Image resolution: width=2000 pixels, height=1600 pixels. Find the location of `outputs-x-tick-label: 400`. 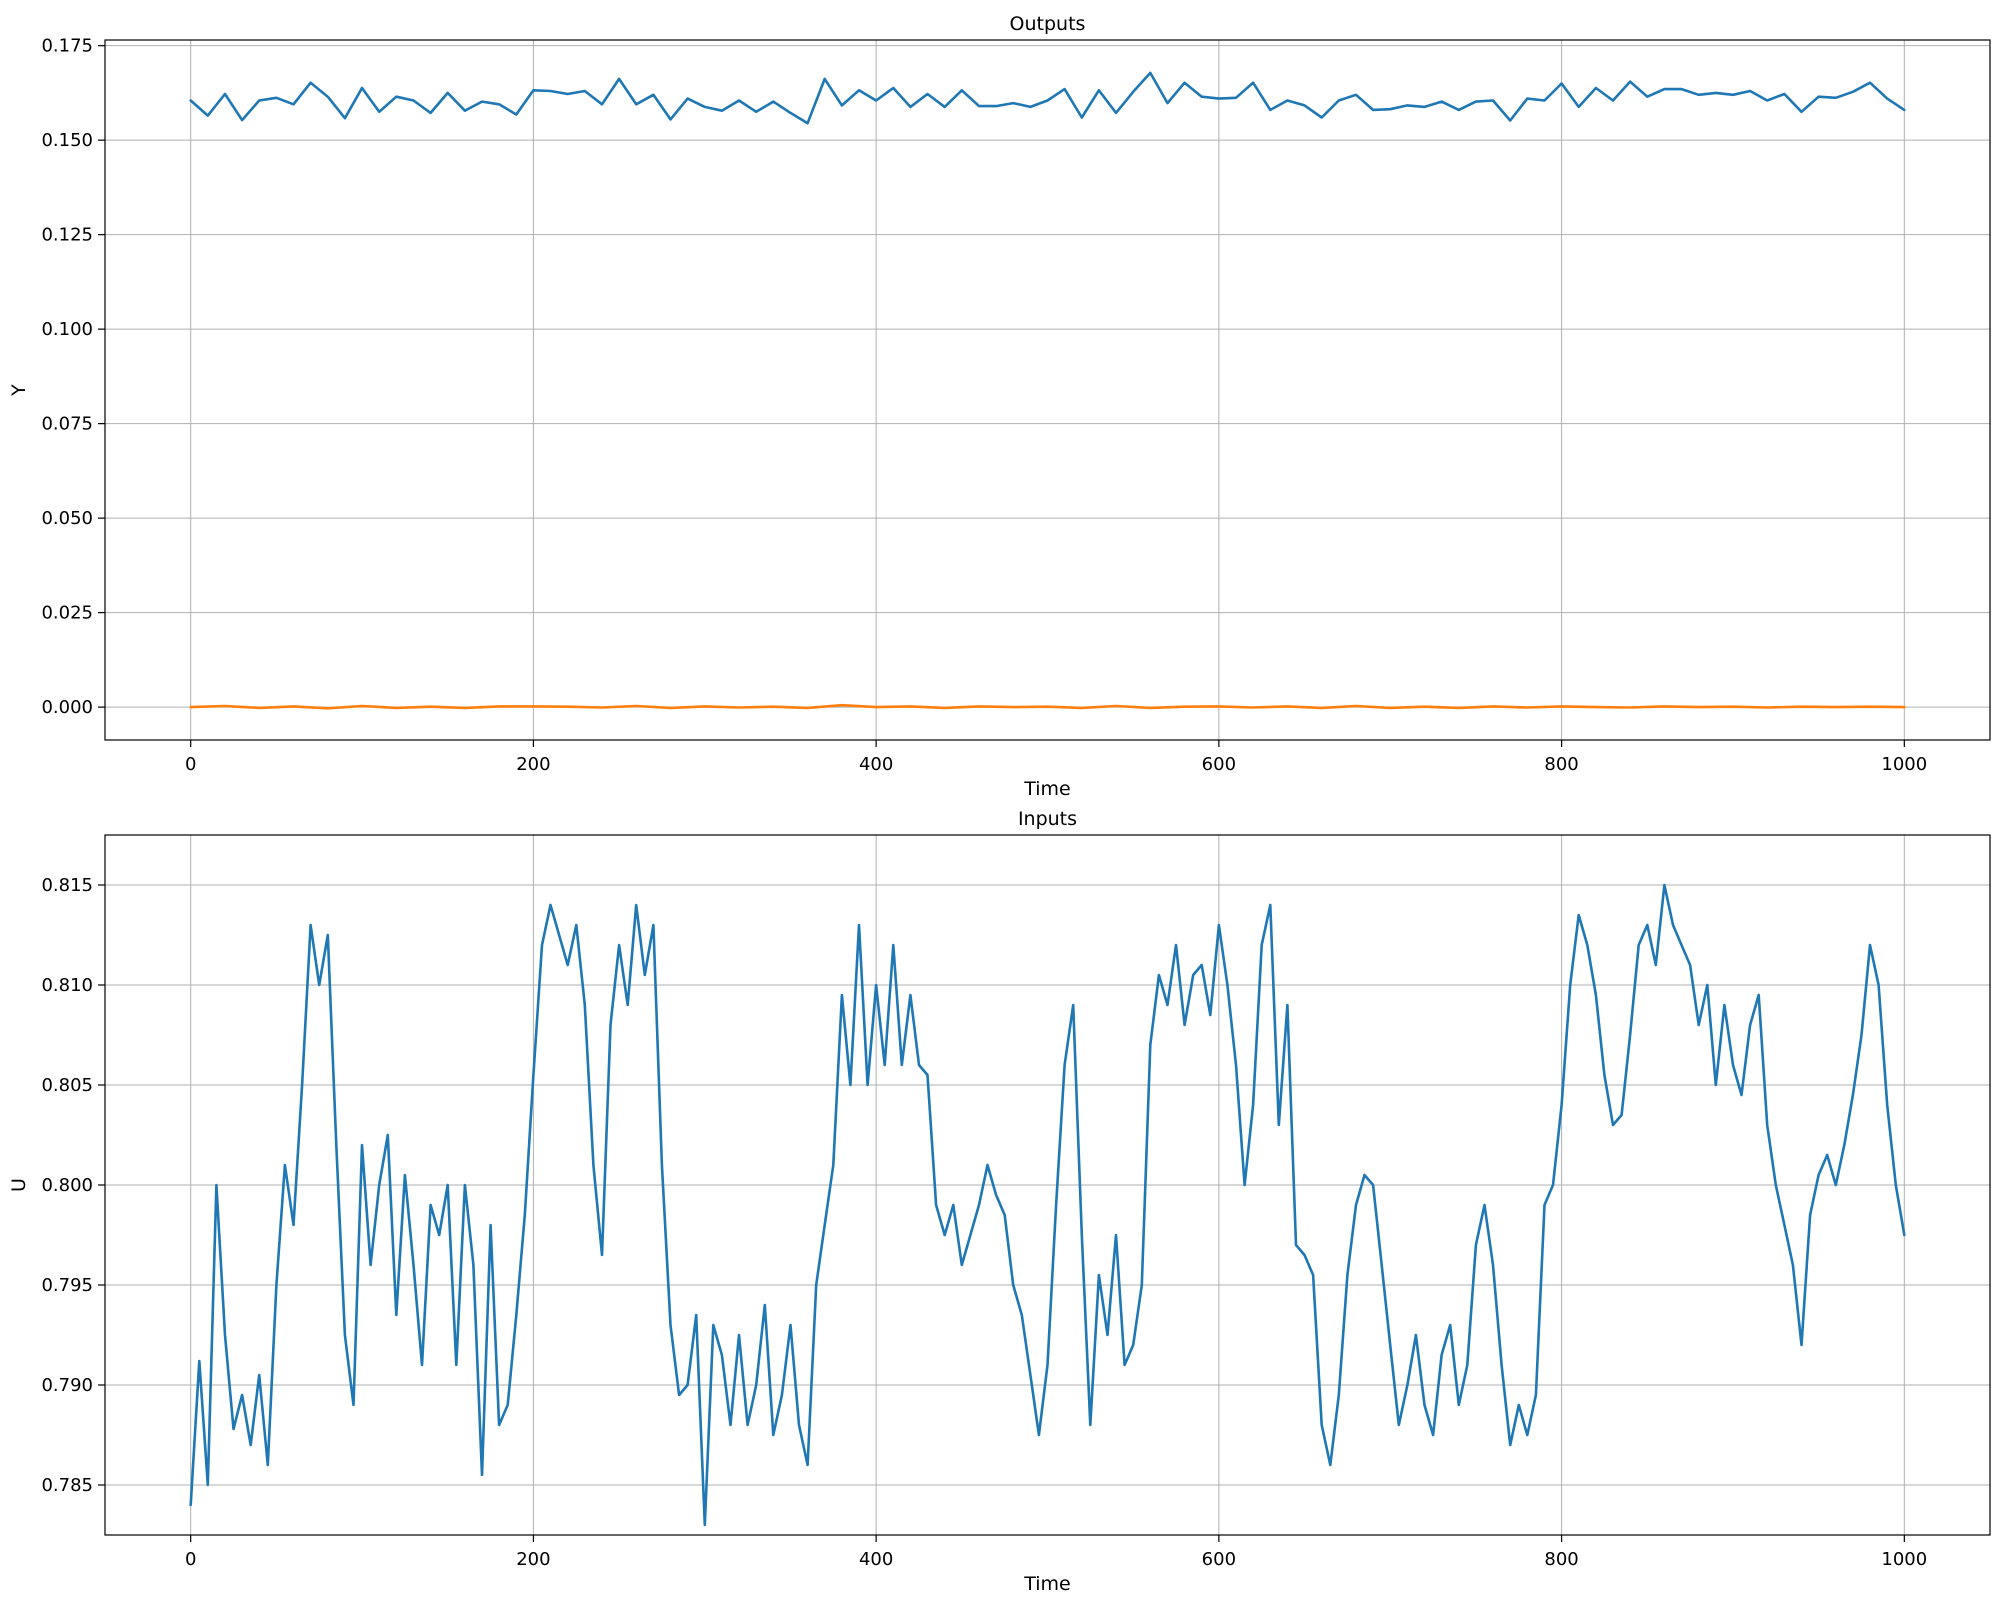

outputs-x-tick-label: 400 is located at coordinates (876, 764).